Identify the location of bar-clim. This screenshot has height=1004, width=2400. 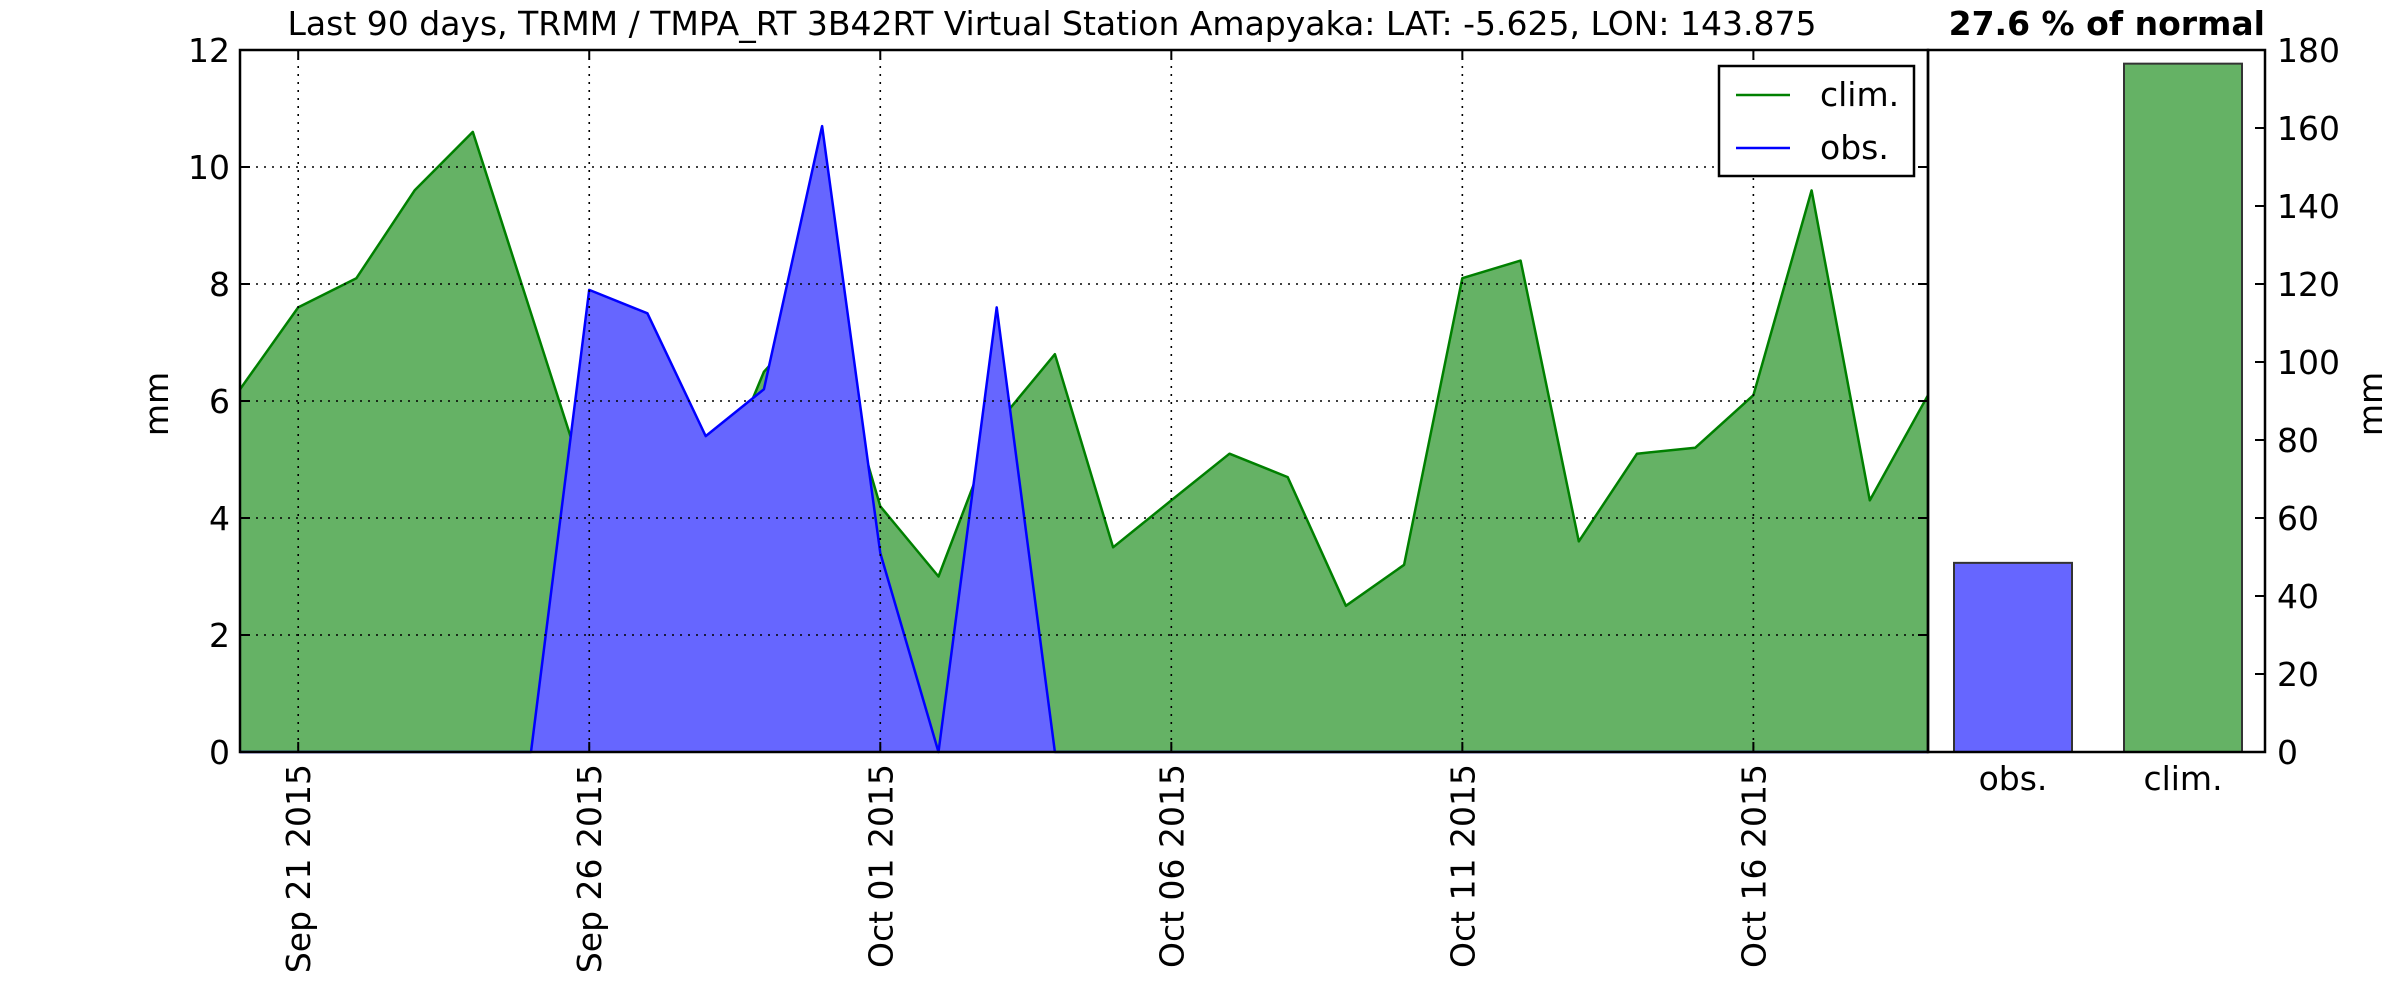
(2183, 407).